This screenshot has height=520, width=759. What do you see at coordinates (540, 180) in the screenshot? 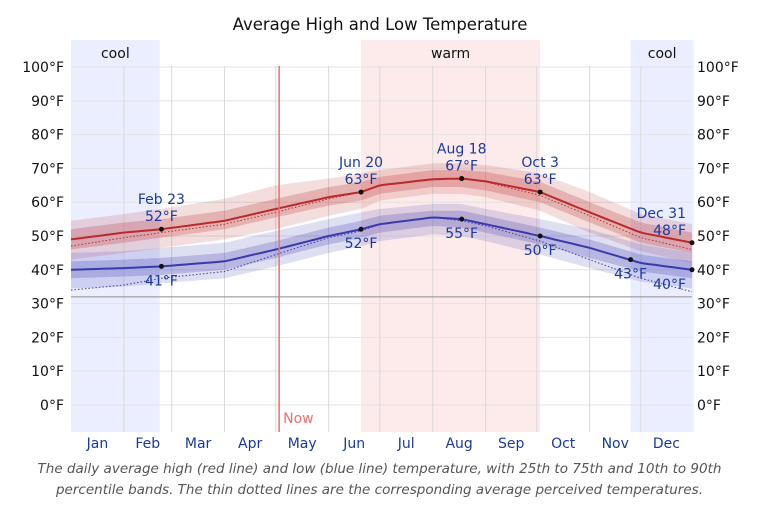
I see `annotation-value-6: 63°F` at bounding box center [540, 180].